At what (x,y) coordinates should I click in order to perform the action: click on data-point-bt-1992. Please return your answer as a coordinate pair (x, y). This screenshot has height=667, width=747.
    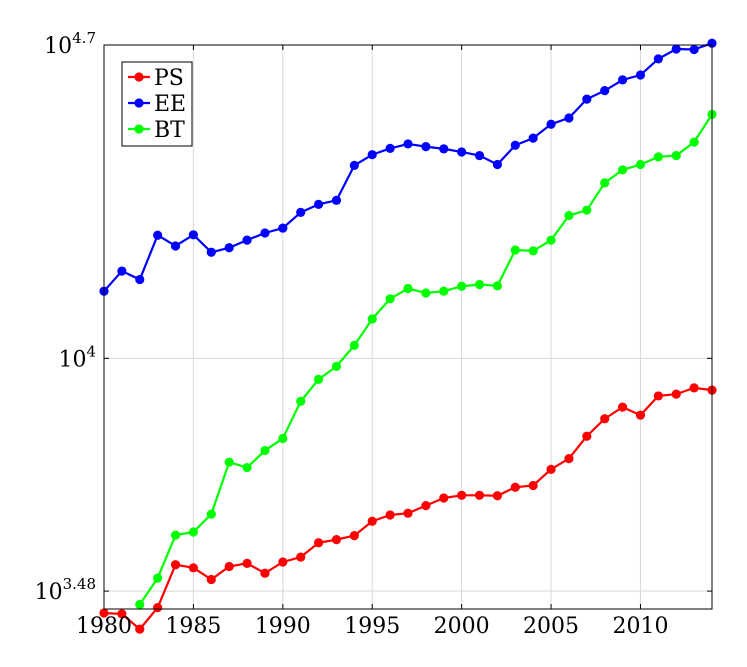
    Looking at the image, I should click on (318, 379).